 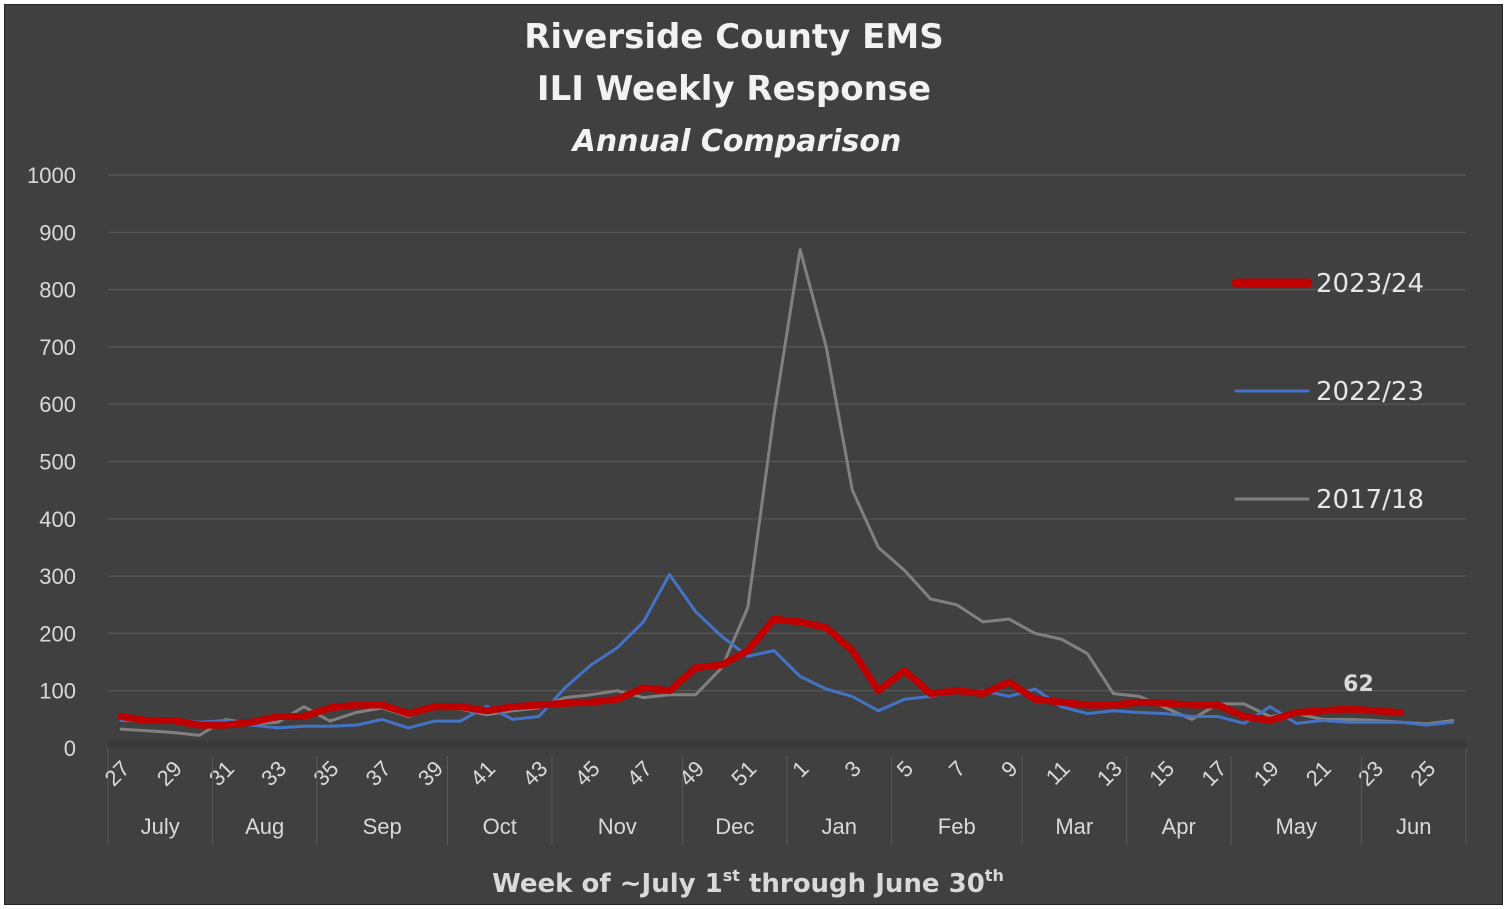 What do you see at coordinates (733, 37) in the screenshot?
I see `chart-title-line-1: Riverside County EMS` at bounding box center [733, 37].